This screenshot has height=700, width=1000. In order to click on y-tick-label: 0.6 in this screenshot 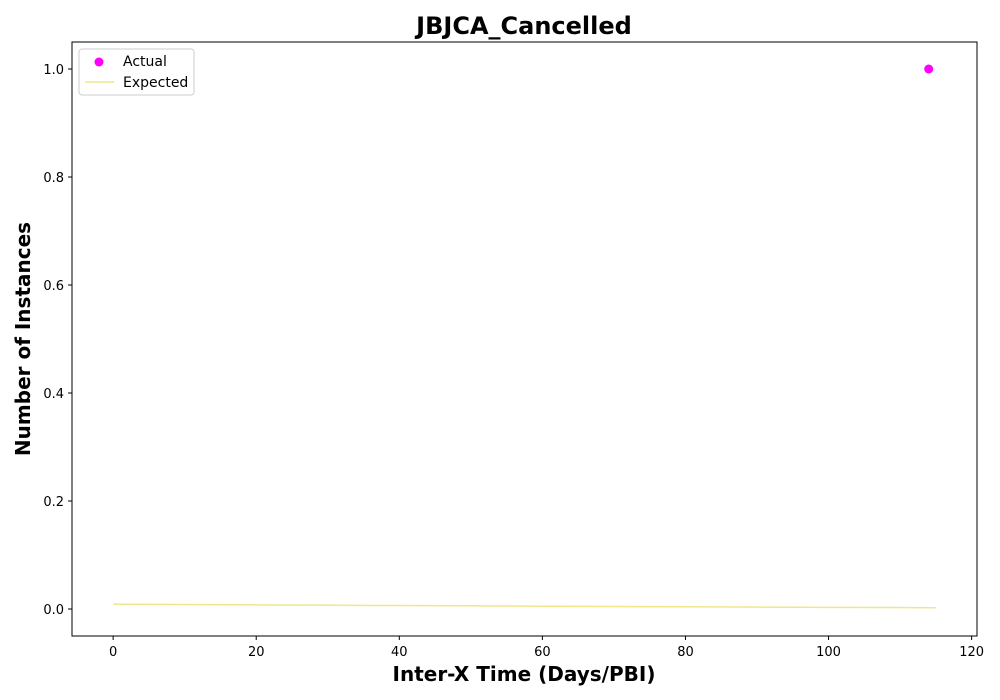, I will do `click(53, 286)`.